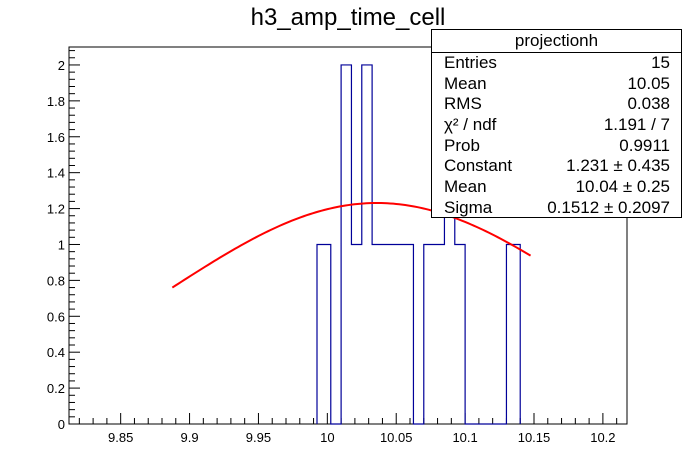 This screenshot has width=696, height=472. What do you see at coordinates (470, 125) in the screenshot?
I see `stats-label: χ² / ndf` at bounding box center [470, 125].